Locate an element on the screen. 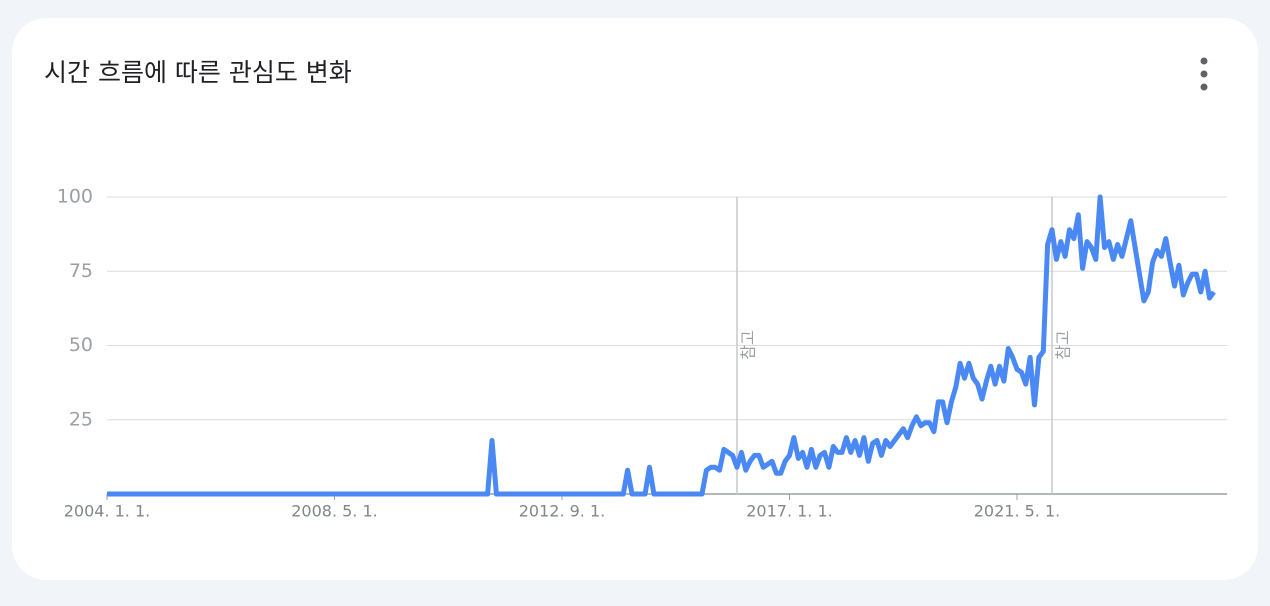 This screenshot has width=1270, height=606. x-tick-label: 2004. 1. 1. is located at coordinates (107, 511).